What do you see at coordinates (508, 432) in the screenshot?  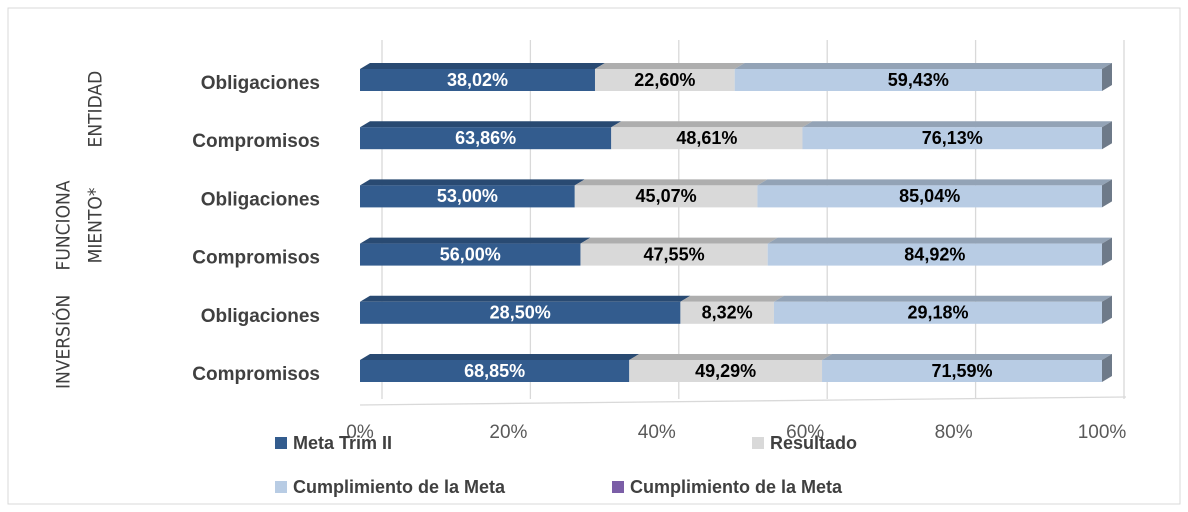 I see `x-tick-label: 20%` at bounding box center [508, 432].